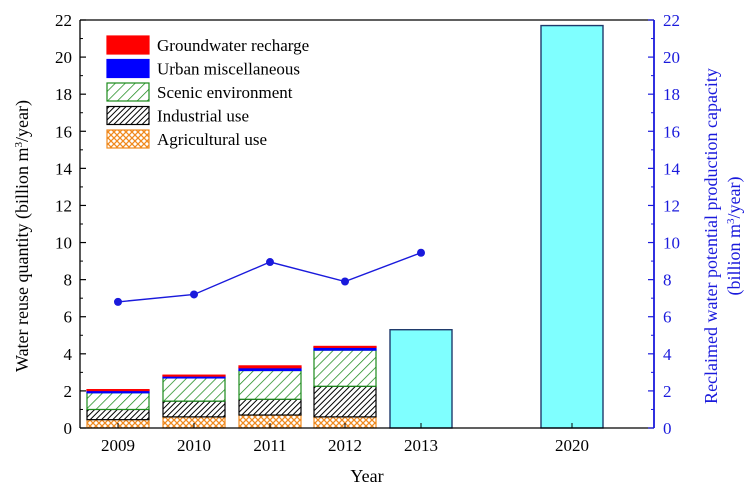 The width and height of the screenshot is (751, 492). I want to click on legend-swatch-agricultural-use, so click(128, 139).